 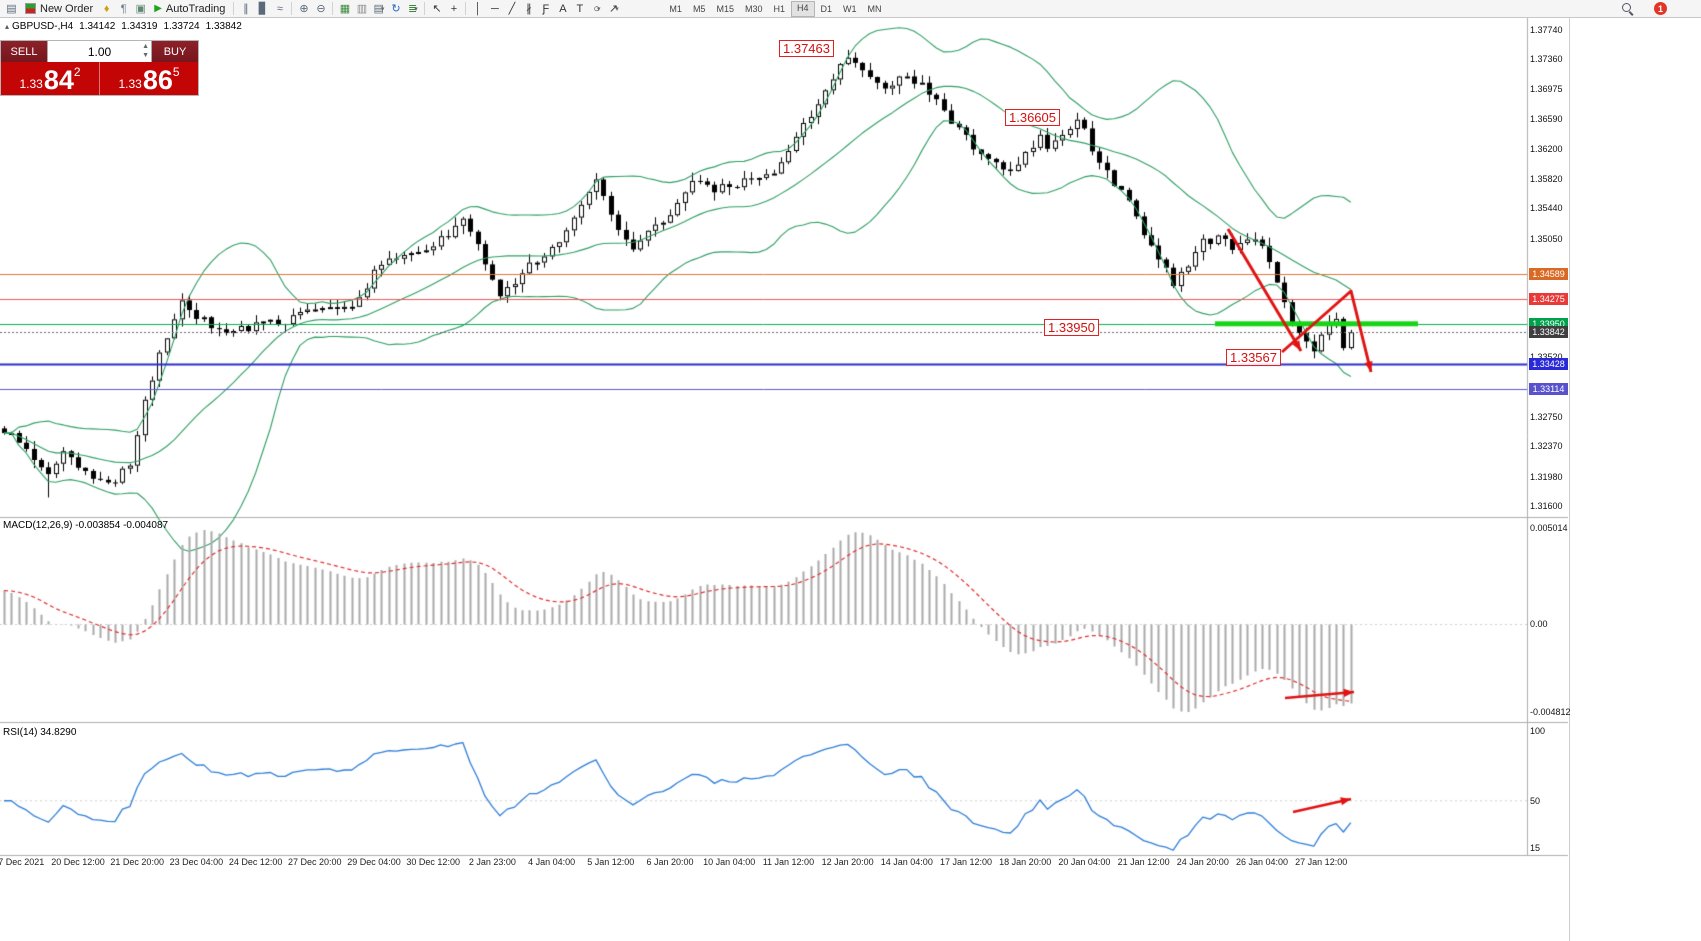 What do you see at coordinates (1644, 8) in the screenshot?
I see `toolbar-right: 1` at bounding box center [1644, 8].